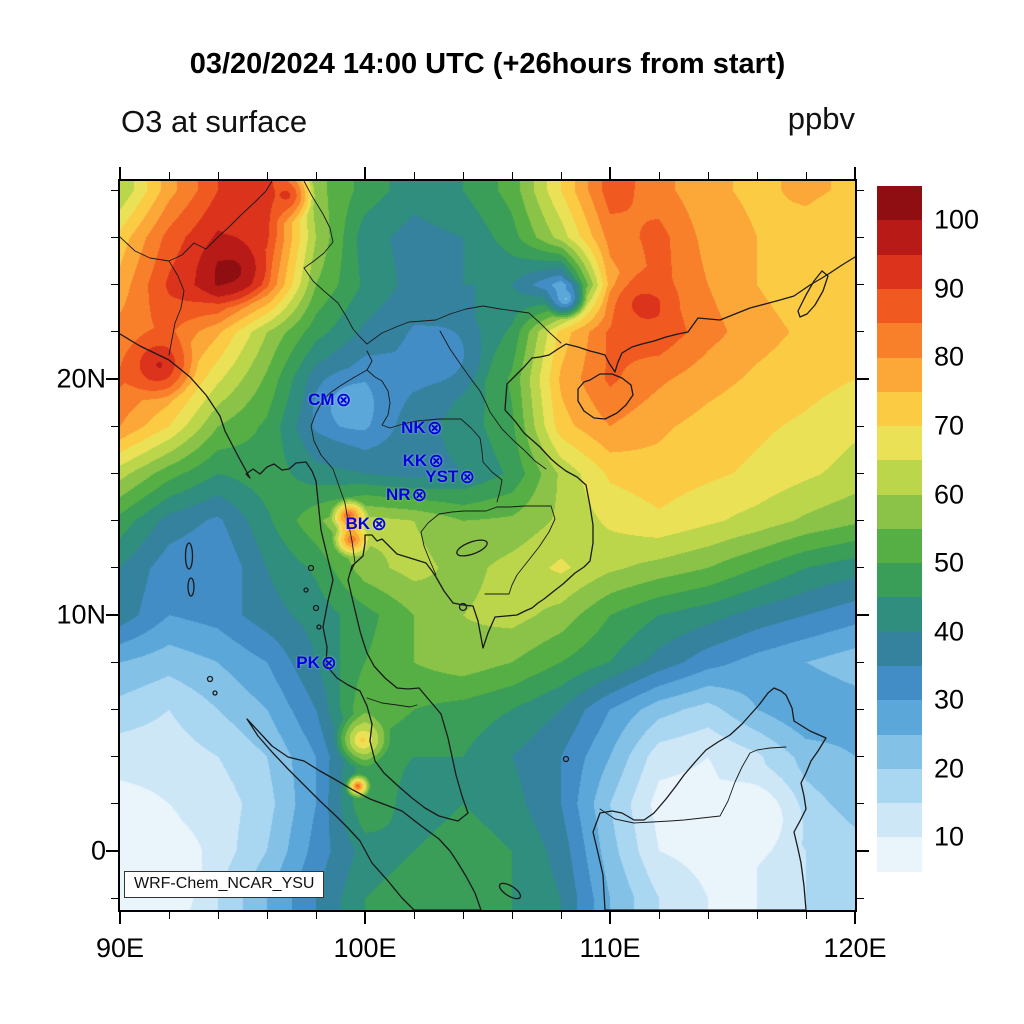 This screenshot has height=1024, width=1024. I want to click on station-label: PK, so click(308, 663).